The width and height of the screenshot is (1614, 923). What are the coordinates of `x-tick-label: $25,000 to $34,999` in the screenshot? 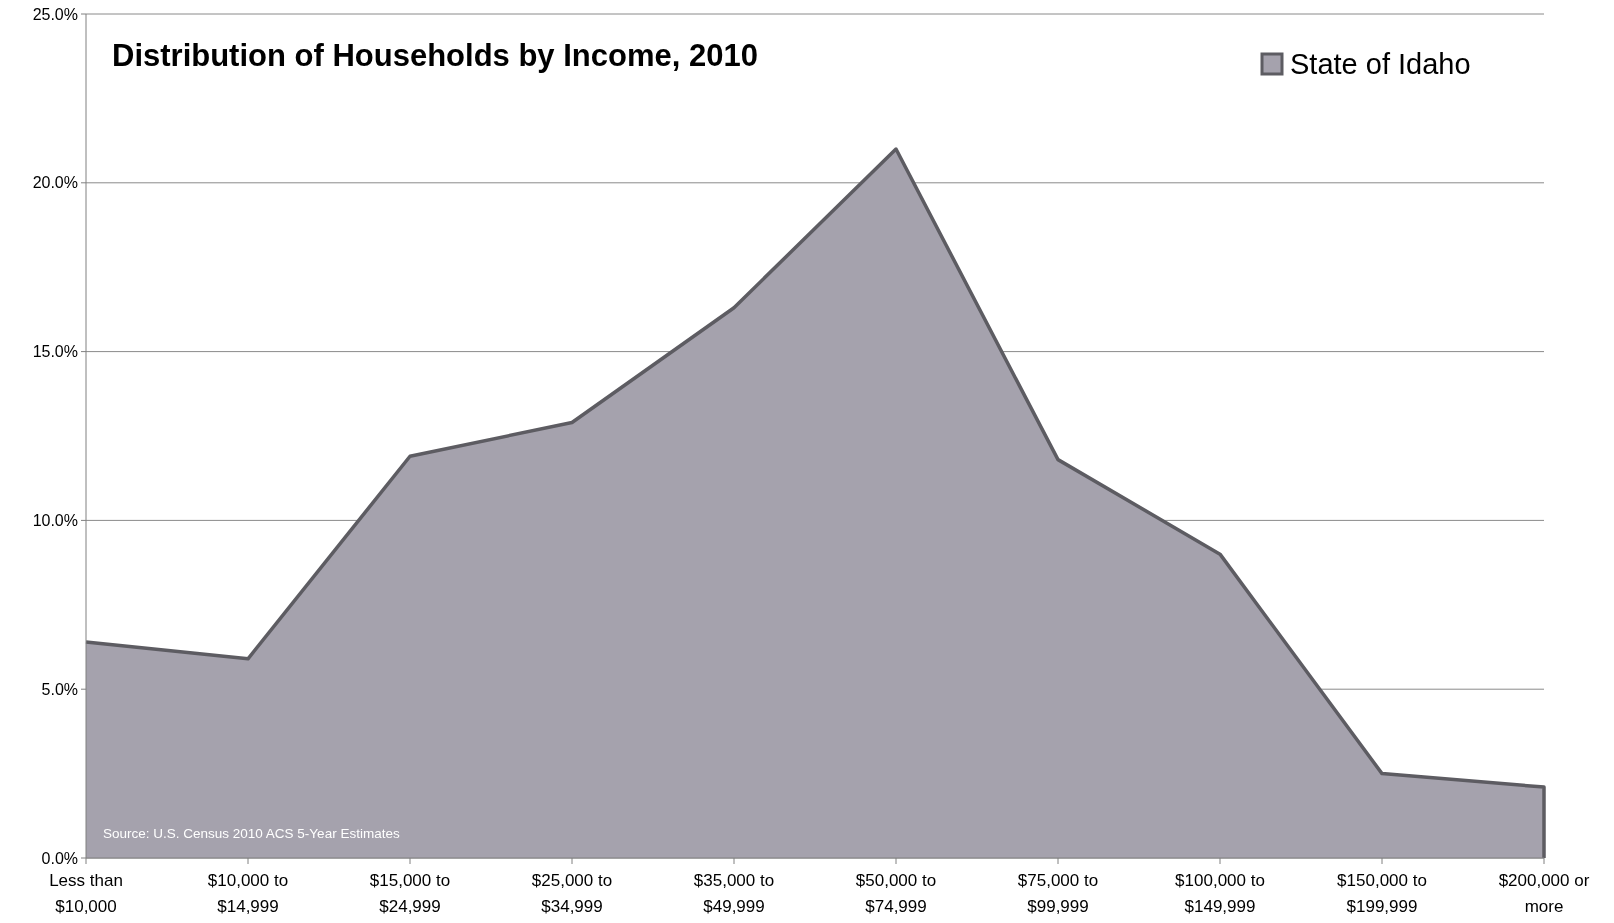 It's located at (572, 893).